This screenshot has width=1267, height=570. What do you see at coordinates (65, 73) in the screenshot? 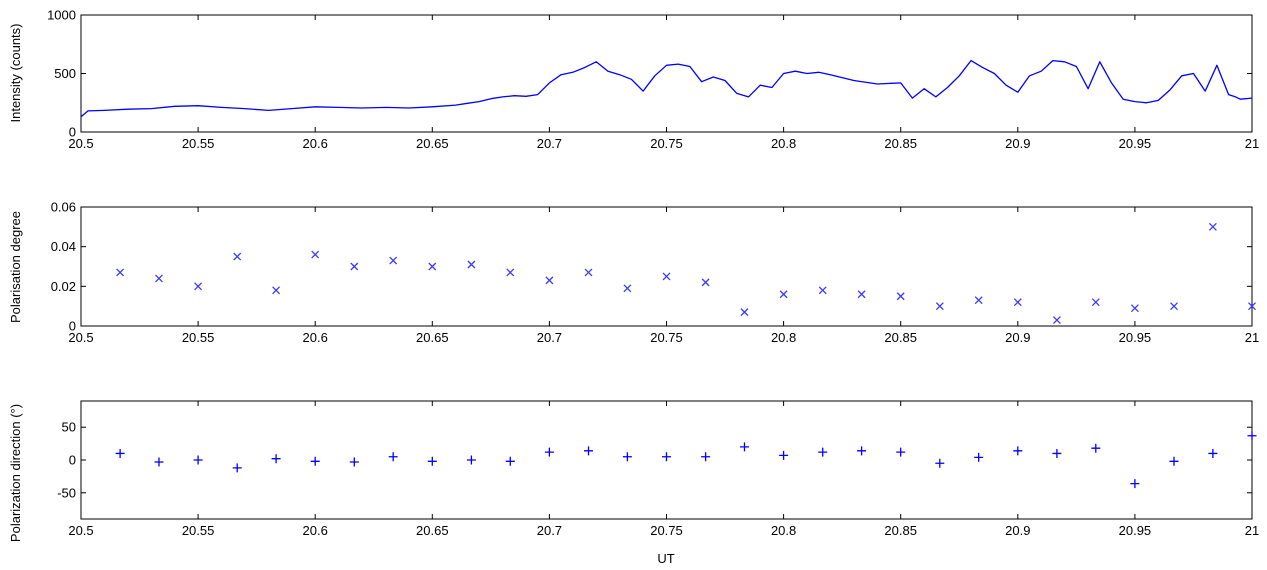
I see `y-tick-label: 500` at bounding box center [65, 73].